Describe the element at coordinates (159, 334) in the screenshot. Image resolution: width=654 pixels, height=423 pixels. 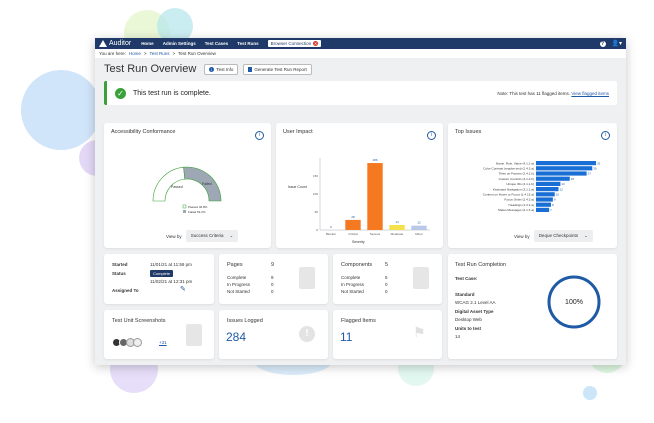
I see `screenshots-card: Test Unit Screenshots +31` at that location.